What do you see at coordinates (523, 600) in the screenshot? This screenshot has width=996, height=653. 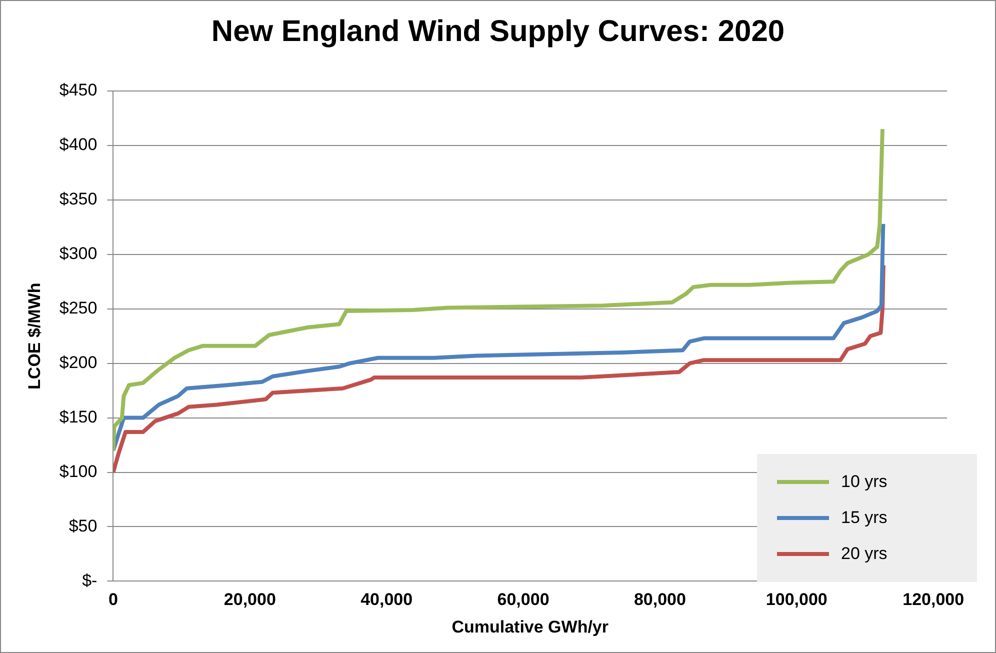 I see `x-tick-label: 60,000` at bounding box center [523, 600].